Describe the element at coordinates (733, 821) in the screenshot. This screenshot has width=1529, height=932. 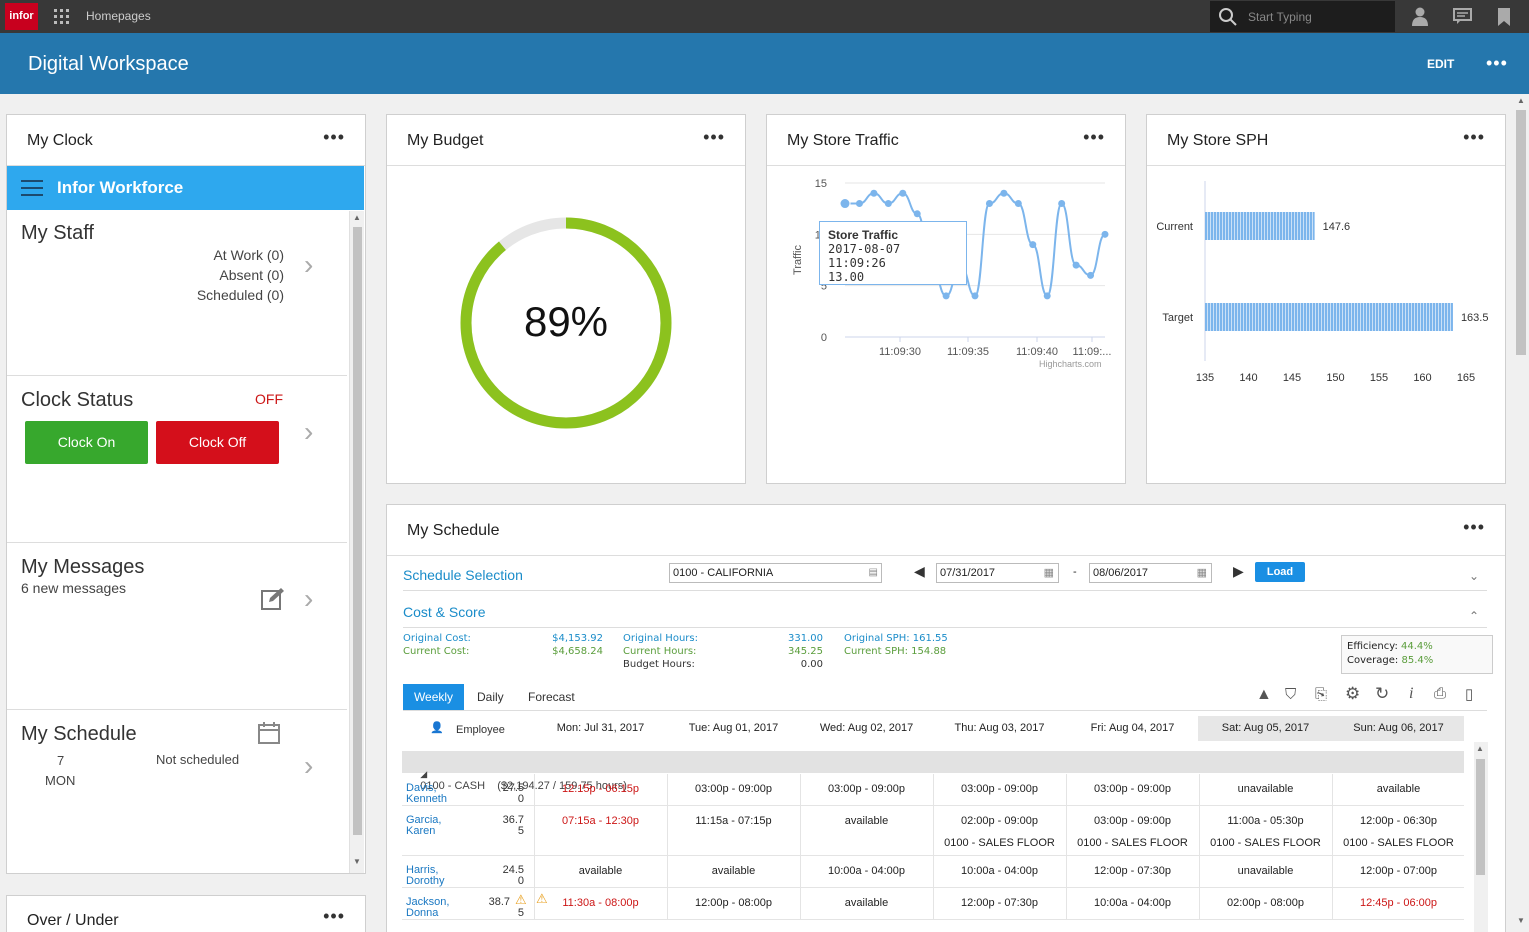
I see `shift-cell: 11:15a - 07:15p` at that location.